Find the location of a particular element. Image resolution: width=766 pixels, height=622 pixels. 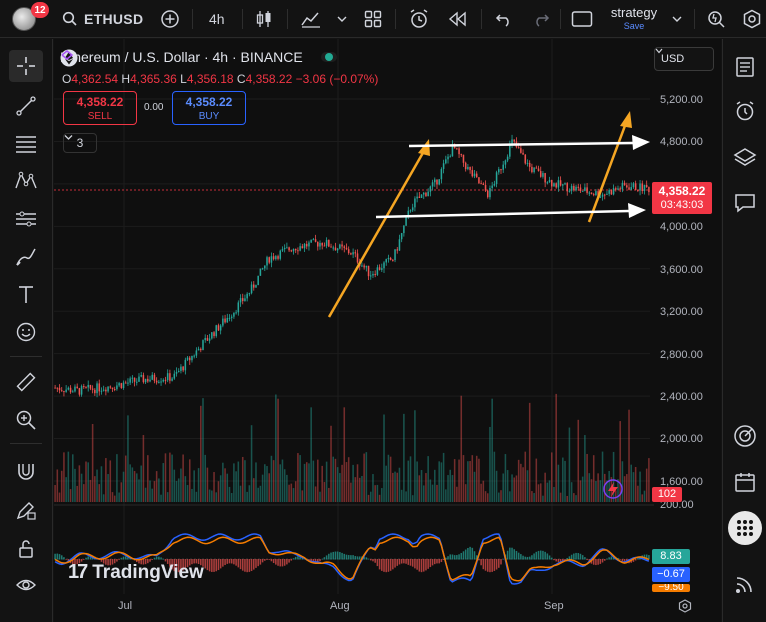

stay-drawing-tool is located at coordinates (26, 510).